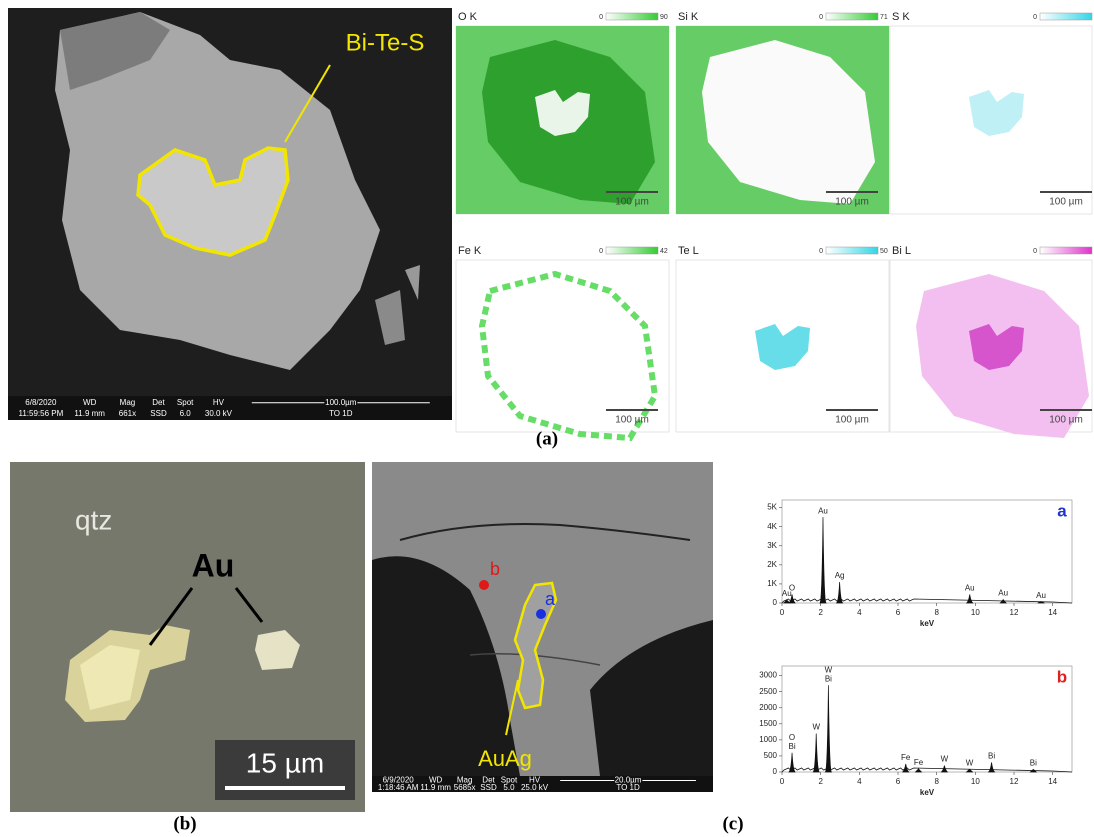 Image resolution: width=1094 pixels, height=837 pixels. I want to click on y-tick-label: 5K, so click(772, 507).